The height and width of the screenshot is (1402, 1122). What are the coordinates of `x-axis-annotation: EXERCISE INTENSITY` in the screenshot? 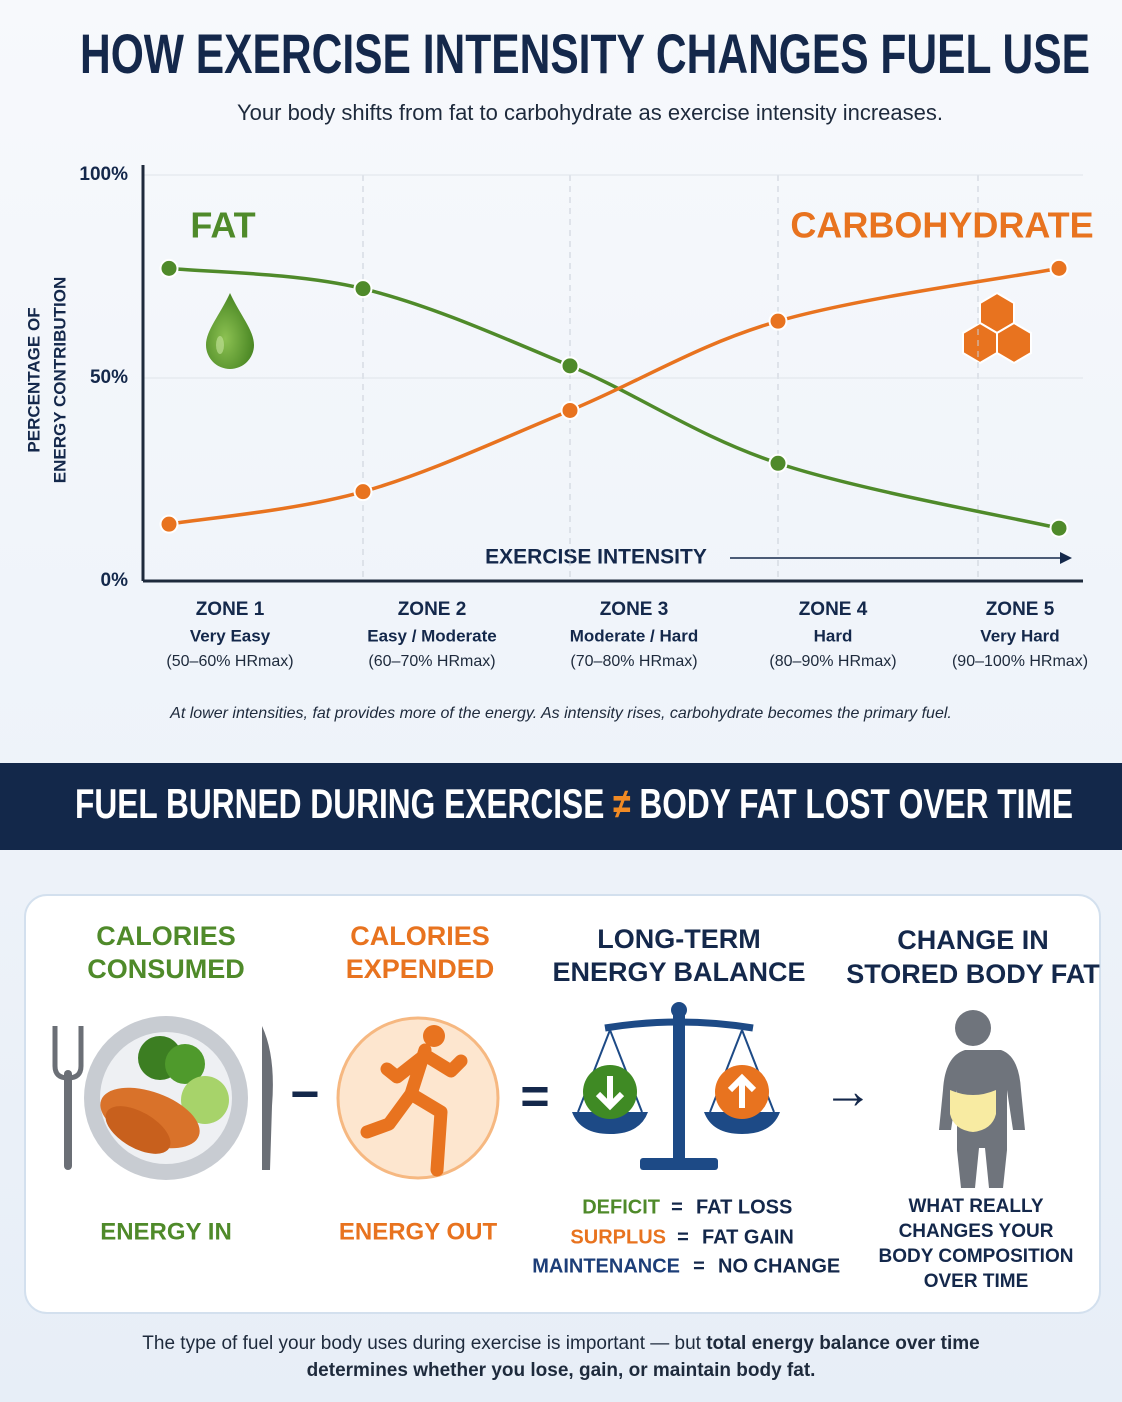 It's located at (596, 557).